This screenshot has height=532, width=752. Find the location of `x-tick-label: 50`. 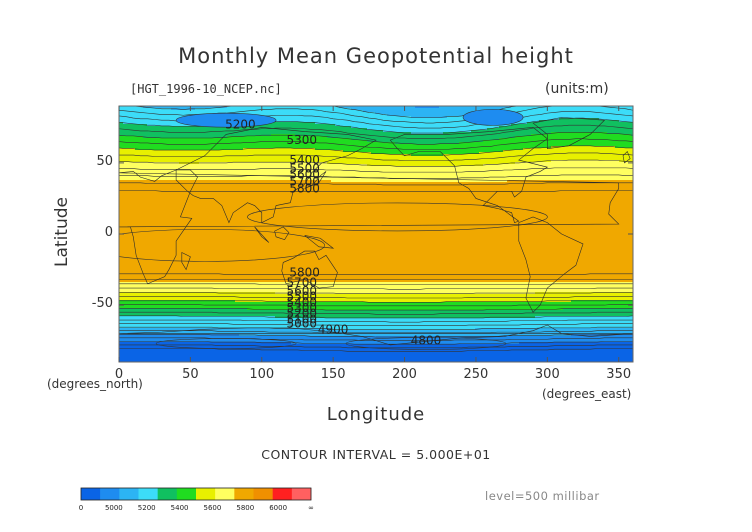

x-tick-label: 50 is located at coordinates (190, 374).